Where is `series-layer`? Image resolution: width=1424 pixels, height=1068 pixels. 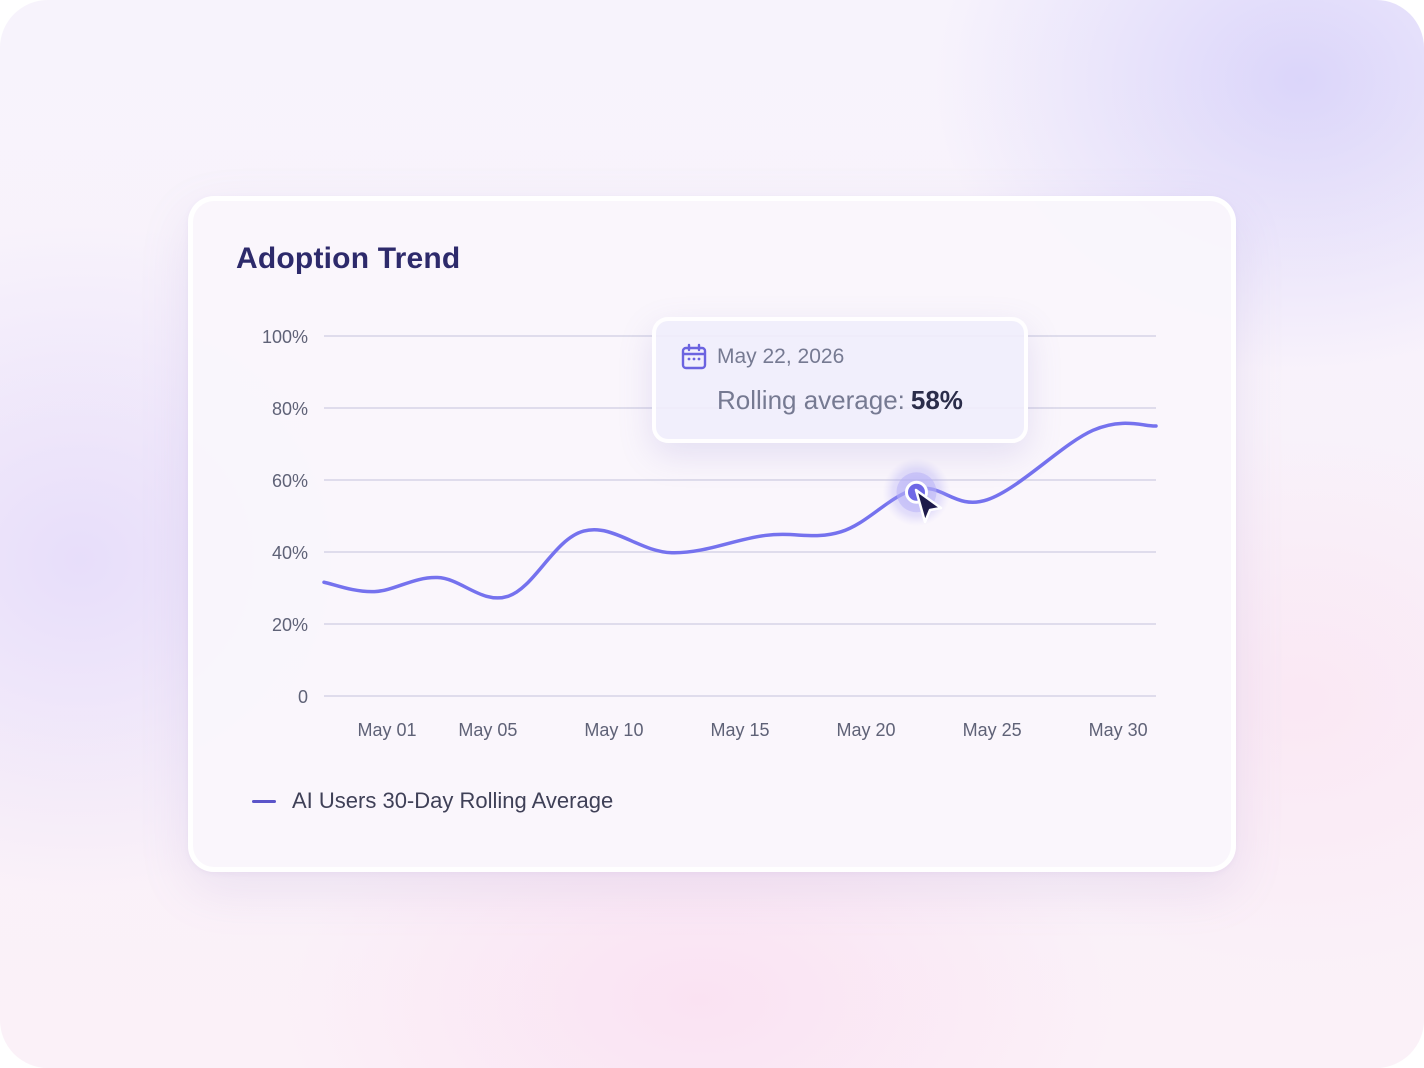
series-layer is located at coordinates (740, 510).